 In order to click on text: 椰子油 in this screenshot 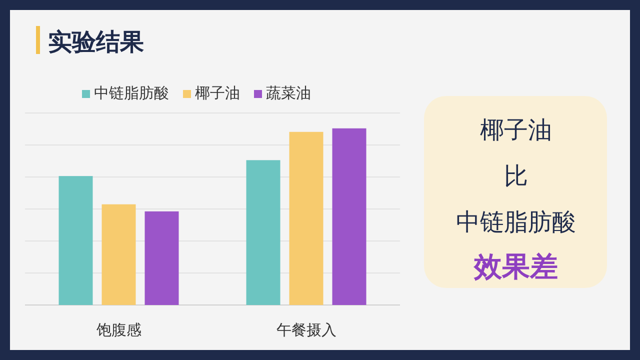, I will do `click(516, 130)`.